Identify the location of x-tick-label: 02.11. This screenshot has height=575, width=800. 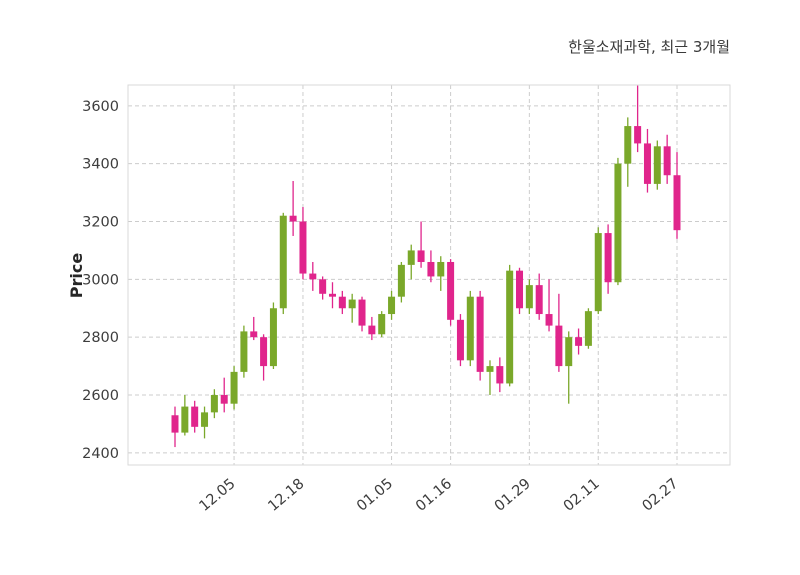
(582, 495).